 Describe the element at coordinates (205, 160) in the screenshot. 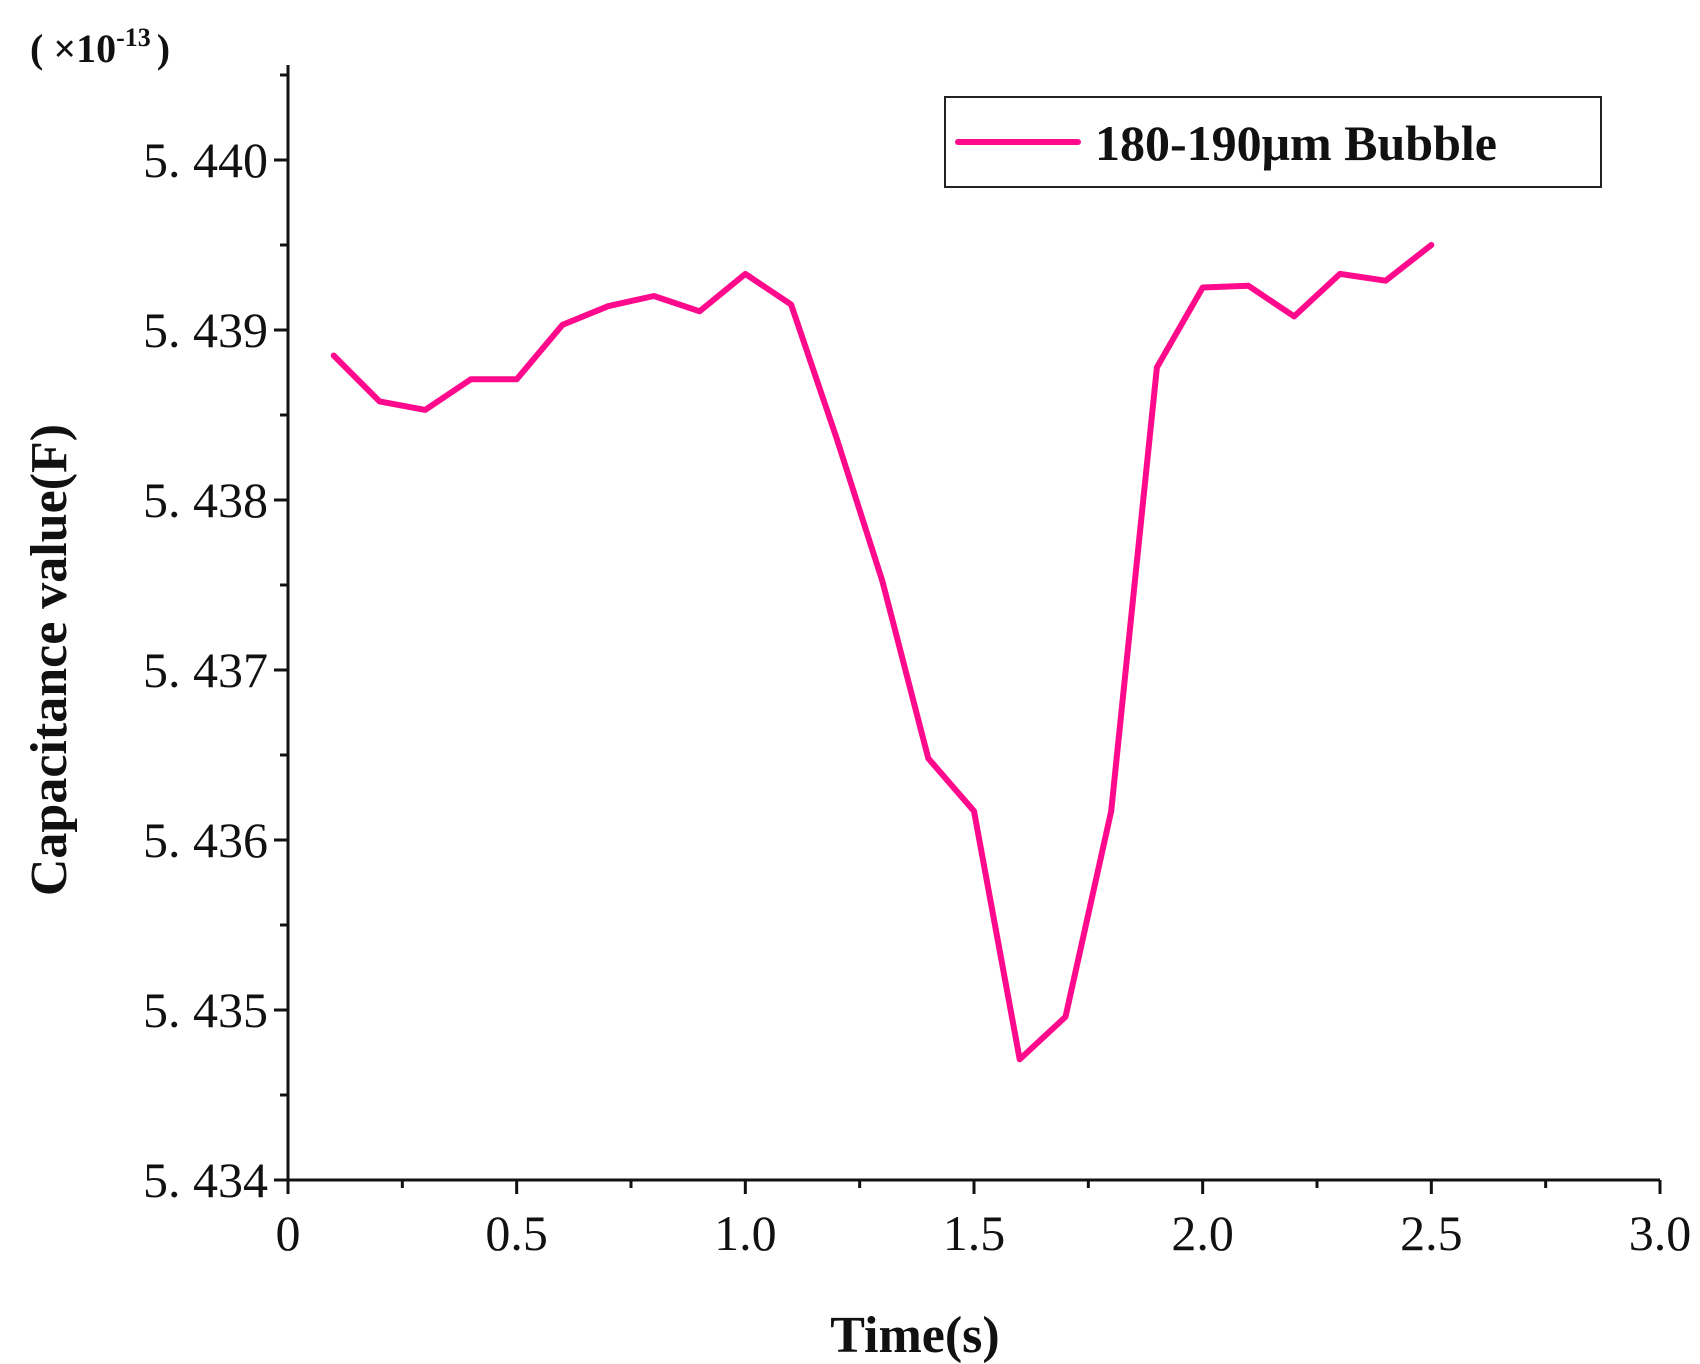

I see `y-tick-label: 5. 440` at that location.